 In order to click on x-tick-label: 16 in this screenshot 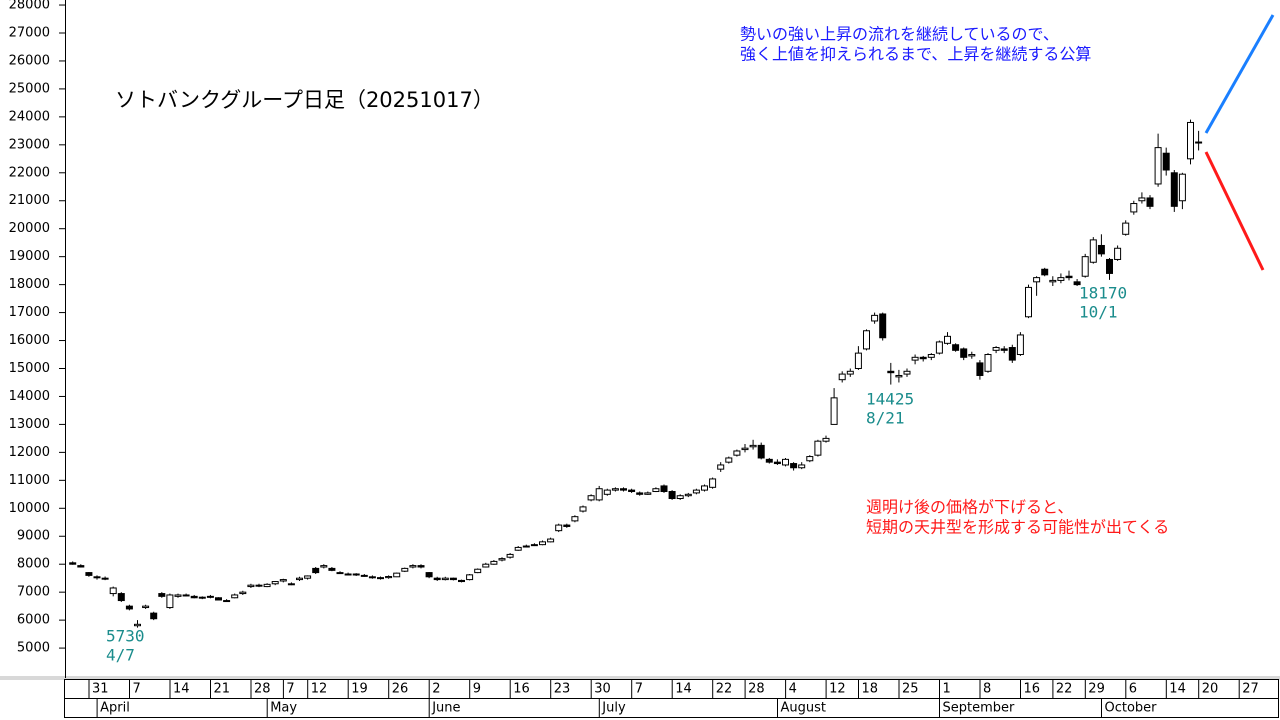, I will do `click(1032, 689)`.